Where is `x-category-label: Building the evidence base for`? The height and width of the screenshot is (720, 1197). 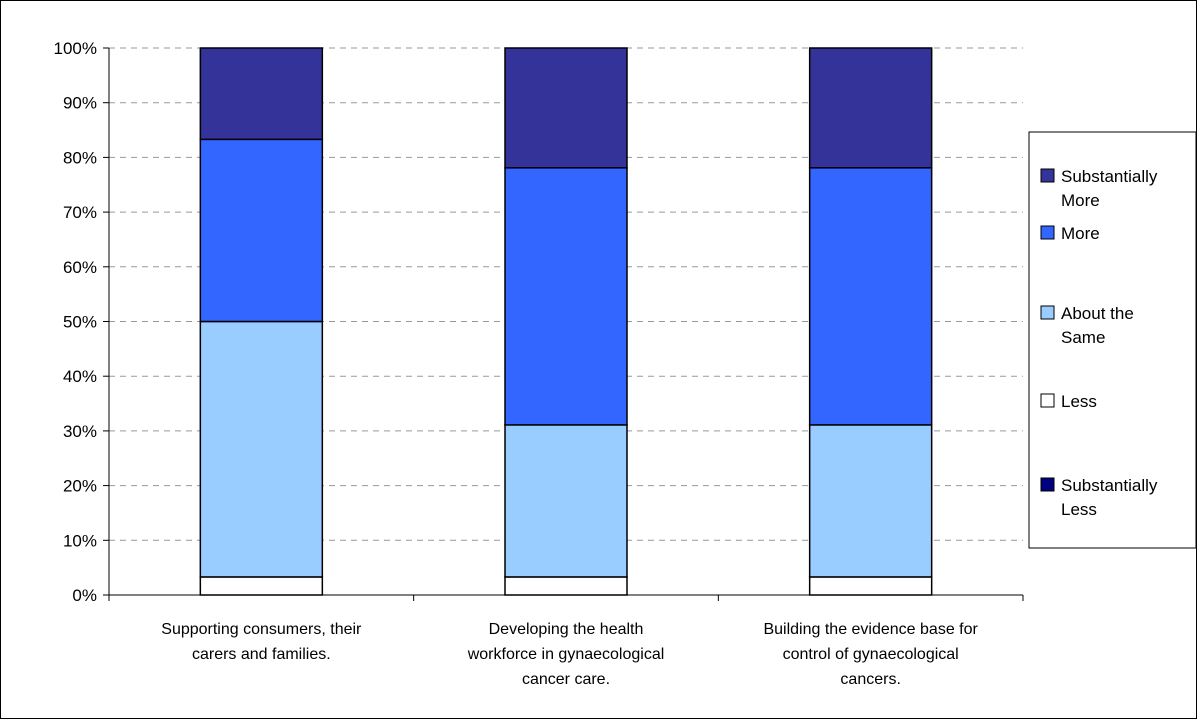 x-category-label: Building the evidence base for is located at coordinates (870, 629).